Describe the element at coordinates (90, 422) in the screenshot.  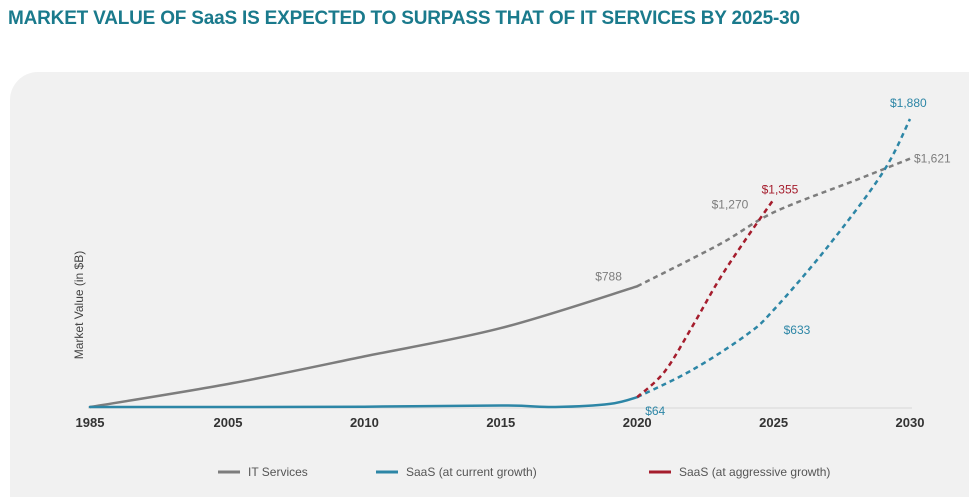
I see `x-tick-label-1985: 1985` at that location.